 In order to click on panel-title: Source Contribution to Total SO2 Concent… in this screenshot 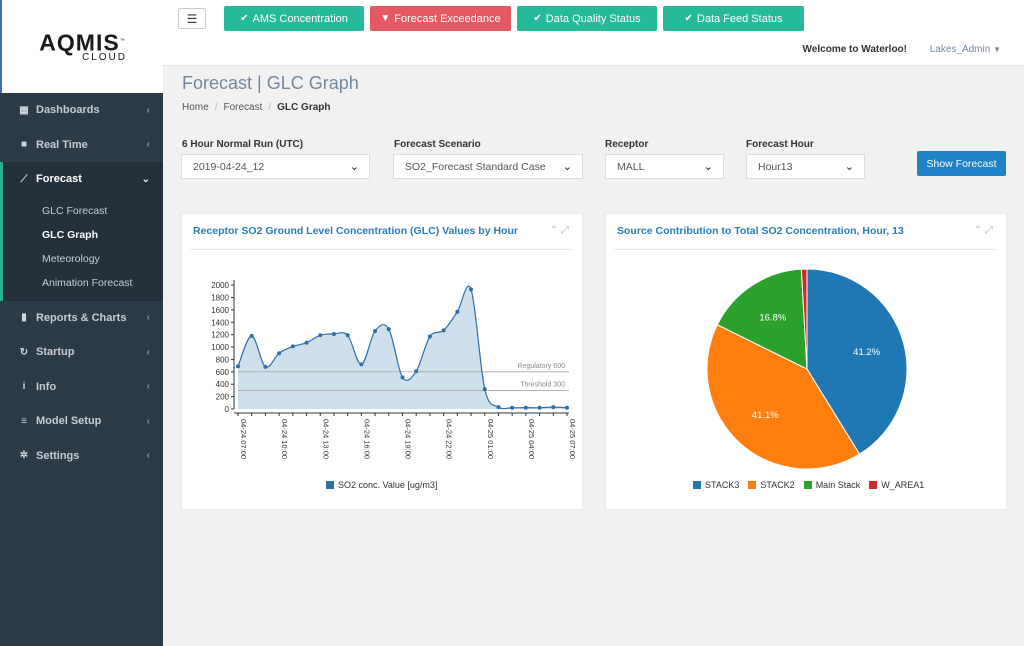, I will do `click(760, 231)`.